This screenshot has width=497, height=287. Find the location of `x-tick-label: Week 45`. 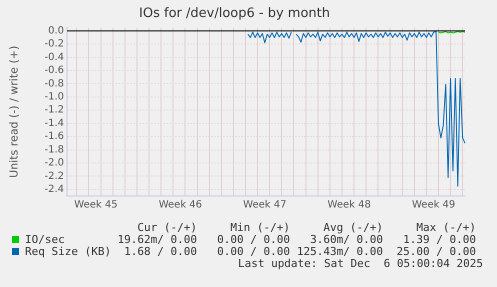

x-tick-label: Week 45 is located at coordinates (96, 205).